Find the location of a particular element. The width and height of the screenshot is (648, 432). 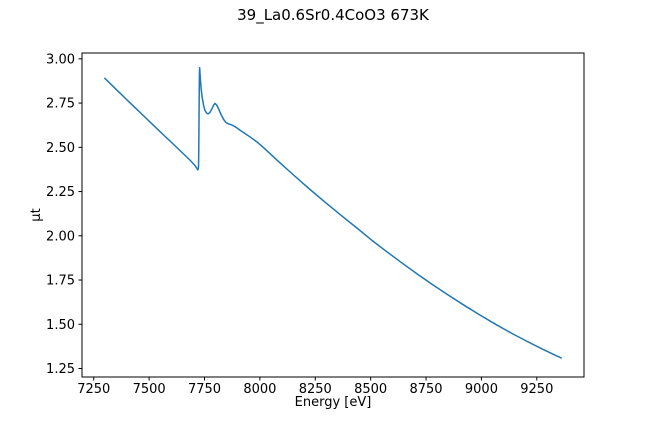

plot-title: 39_La0.6Sr0.4CoO3 673K is located at coordinates (333, 15).